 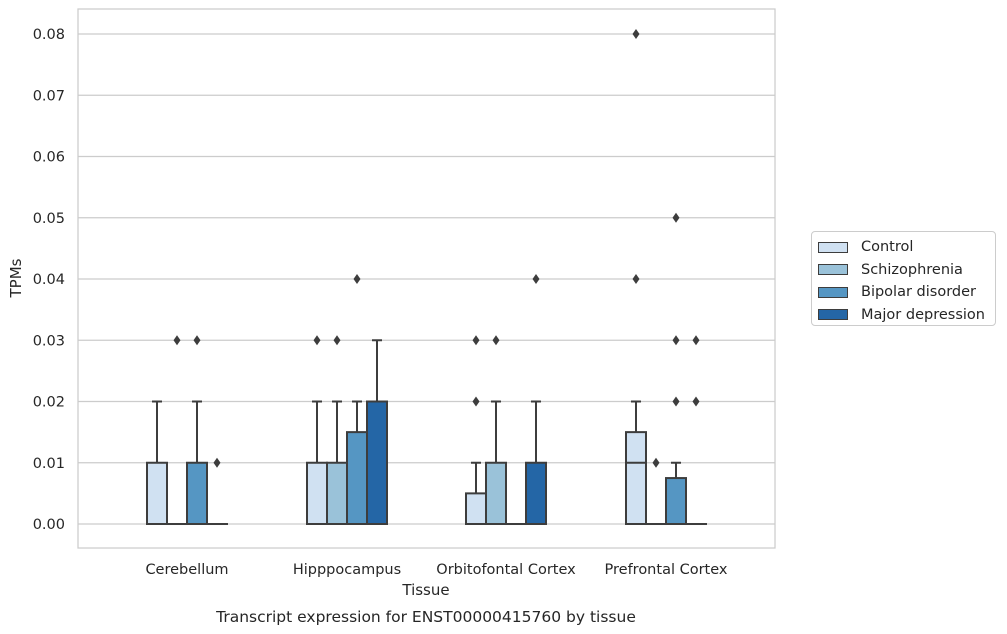 I want to click on y-tick-label: 0.01, so click(x=49, y=464).